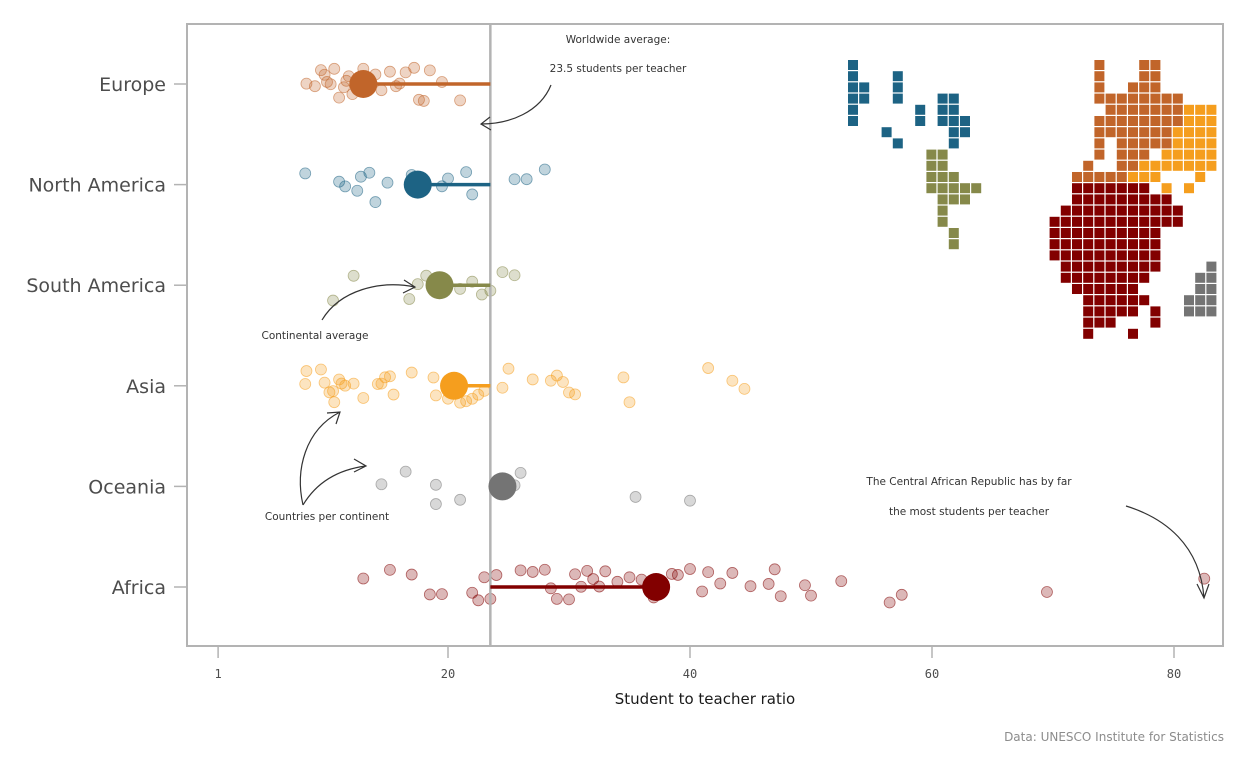  Describe the element at coordinates (969, 512) in the screenshot. I see `car-label-2: the most students per teacher` at that location.